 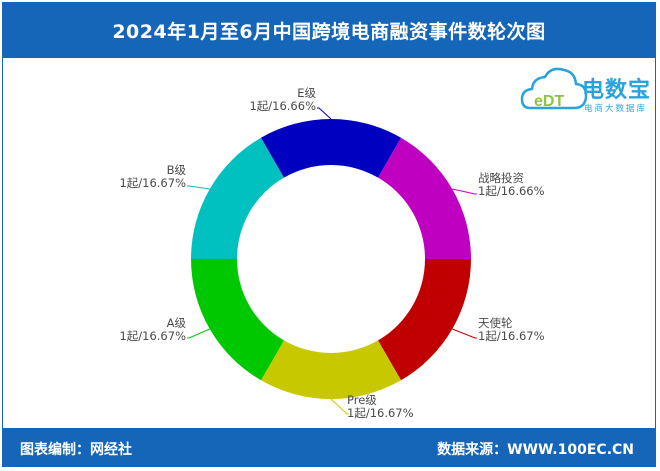 I want to click on chart-title-bar: 2024年1月至6月中国跨境电商融资事件数轮次图, so click(x=329, y=30).